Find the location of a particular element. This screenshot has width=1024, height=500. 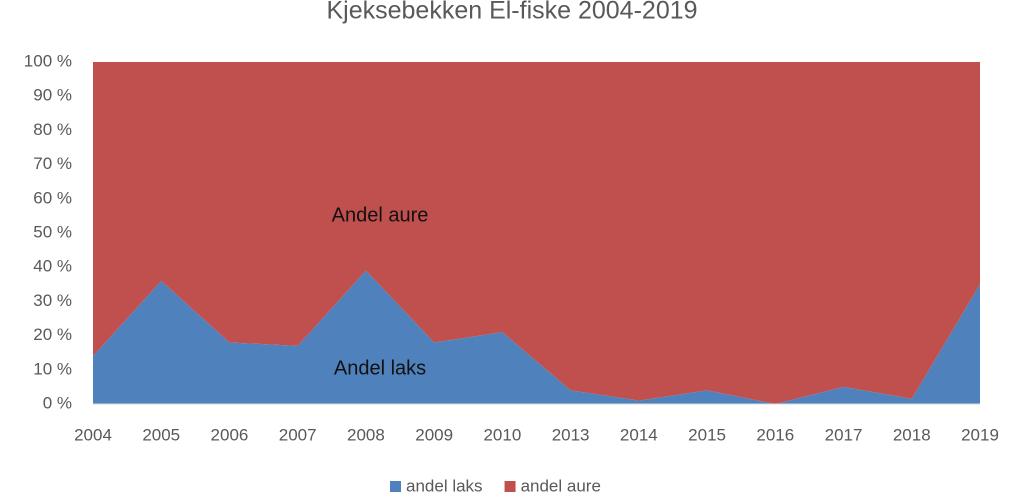

y-tick-label: 20 % is located at coordinates (52, 334).